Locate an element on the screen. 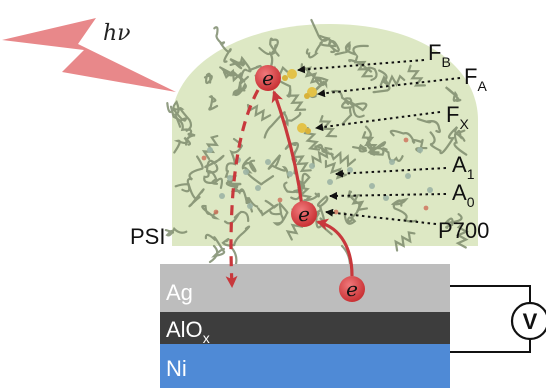 The image size is (546, 388). fa-label: FA is located at coordinates (475, 79).